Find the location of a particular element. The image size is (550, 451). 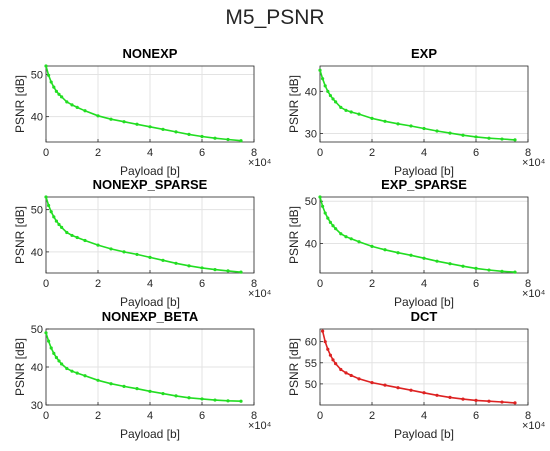

figure-title: M5_PSNR is located at coordinates (275, 17).